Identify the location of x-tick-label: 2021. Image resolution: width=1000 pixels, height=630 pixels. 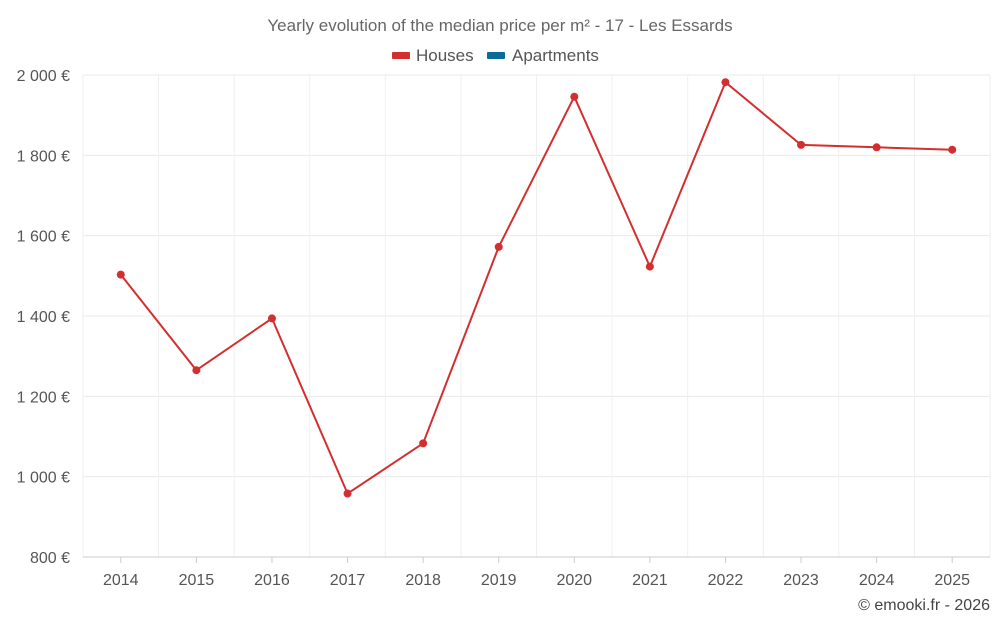
(650, 580).